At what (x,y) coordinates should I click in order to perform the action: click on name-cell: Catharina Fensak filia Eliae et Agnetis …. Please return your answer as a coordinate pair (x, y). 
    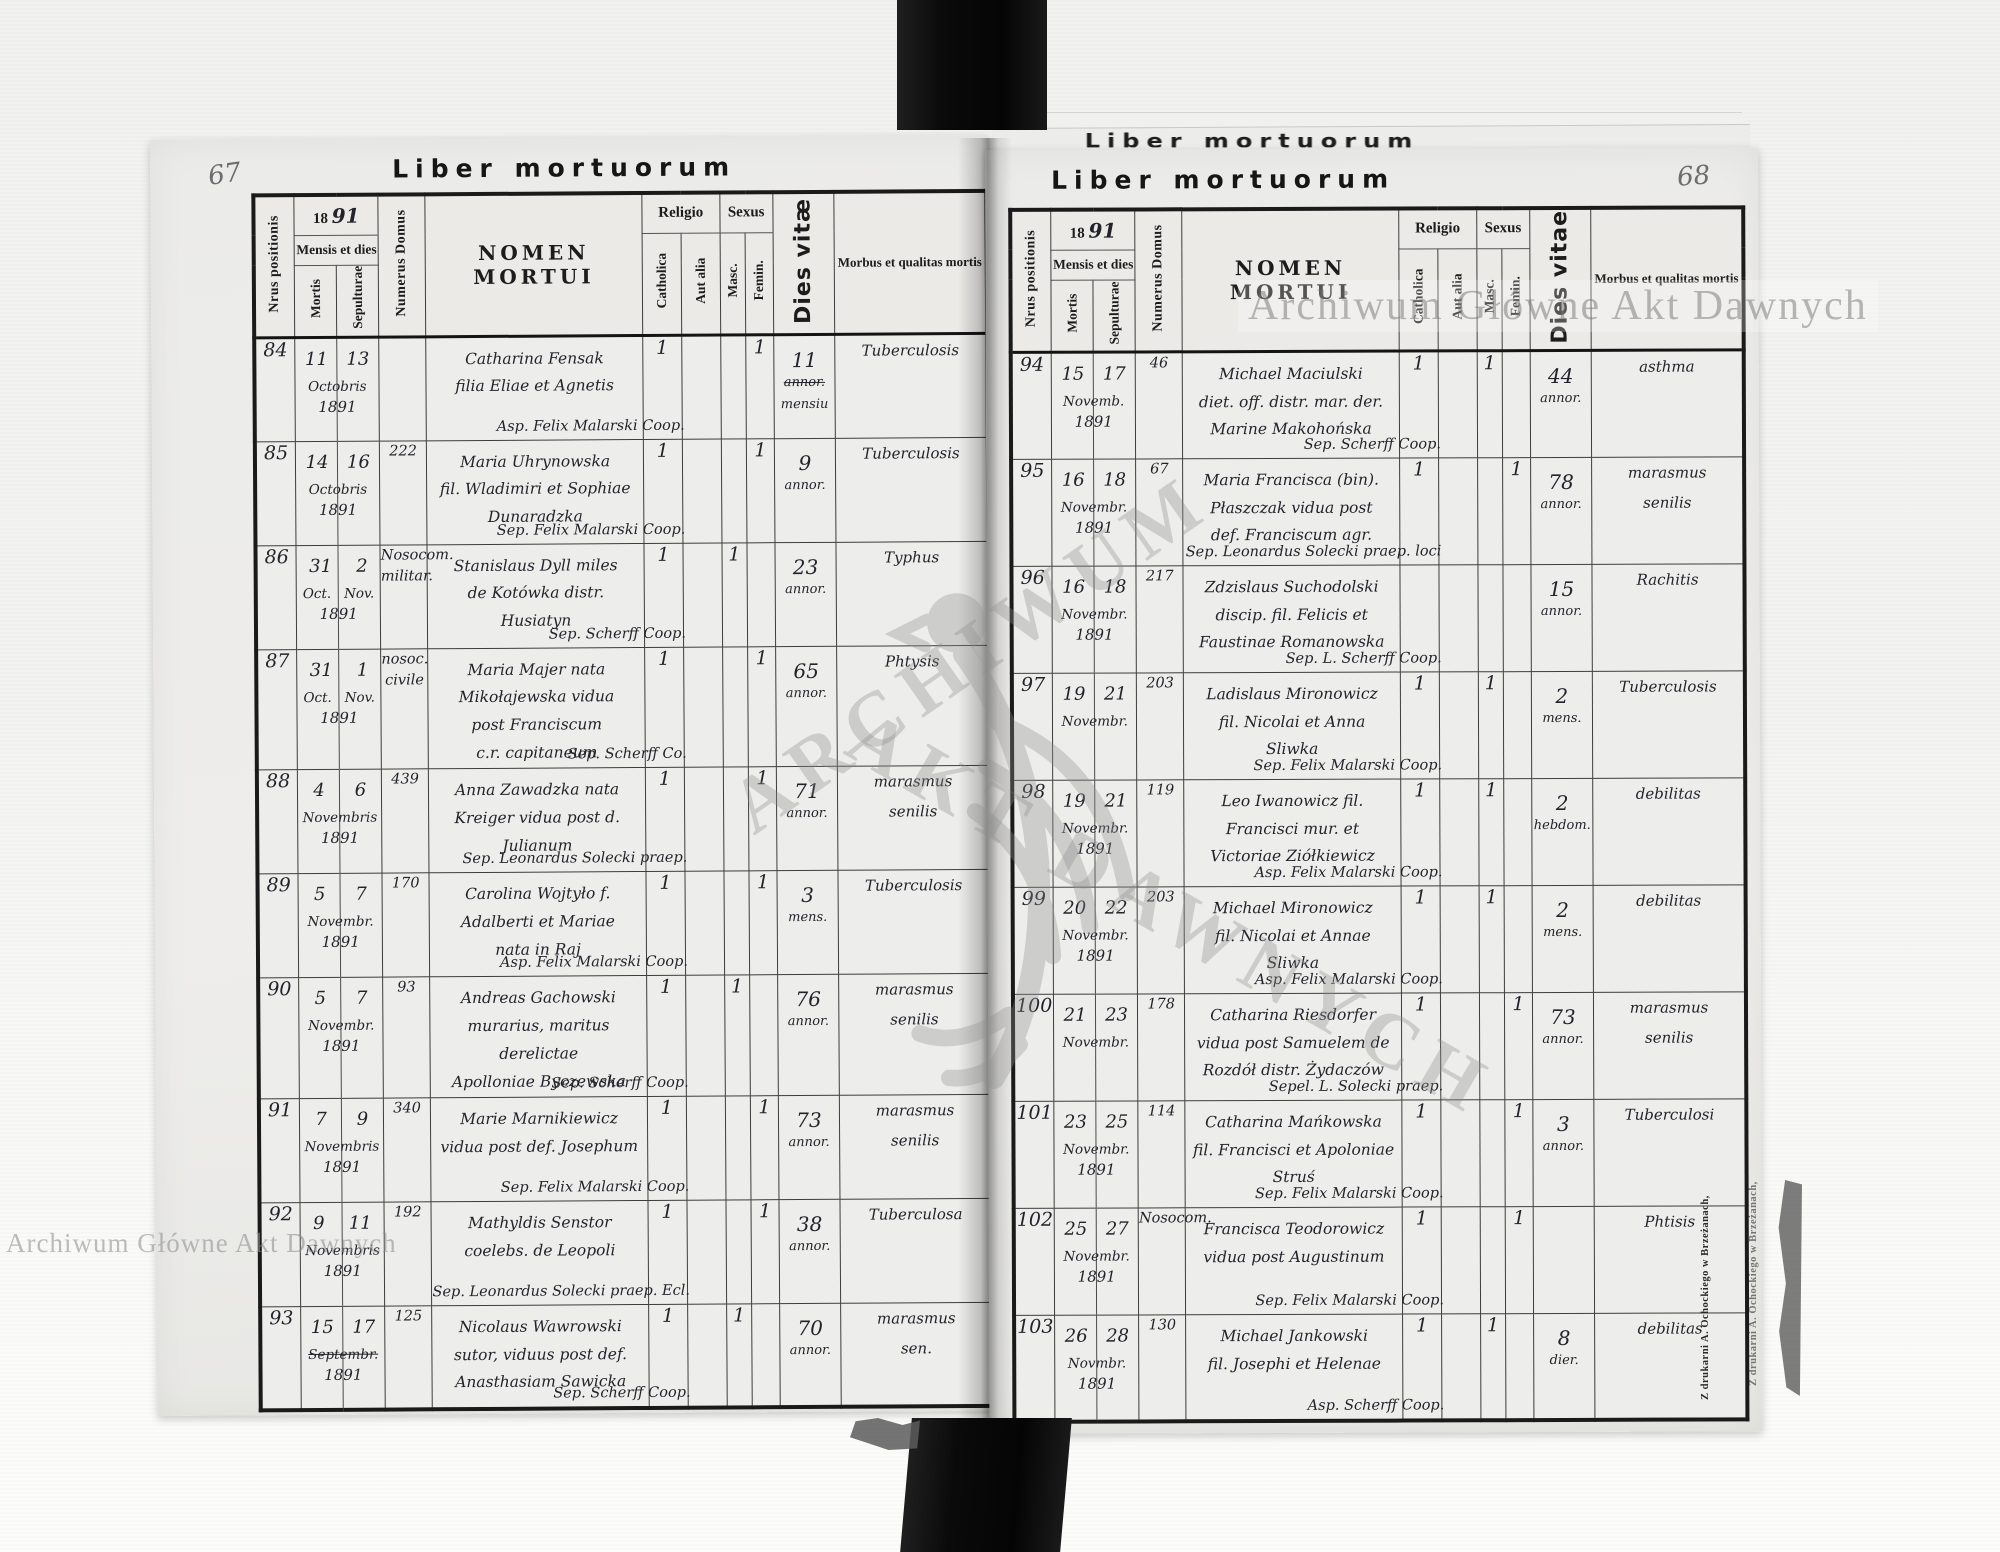
    Looking at the image, I should click on (555, 387).